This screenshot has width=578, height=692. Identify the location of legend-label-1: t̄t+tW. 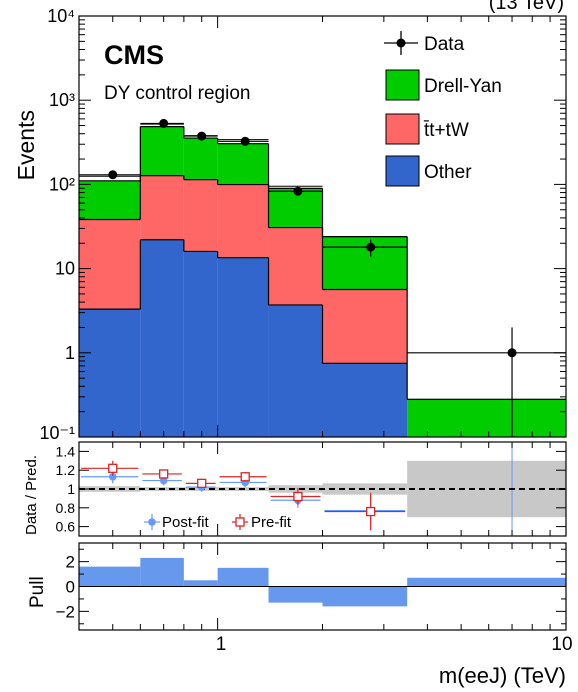
(446, 130).